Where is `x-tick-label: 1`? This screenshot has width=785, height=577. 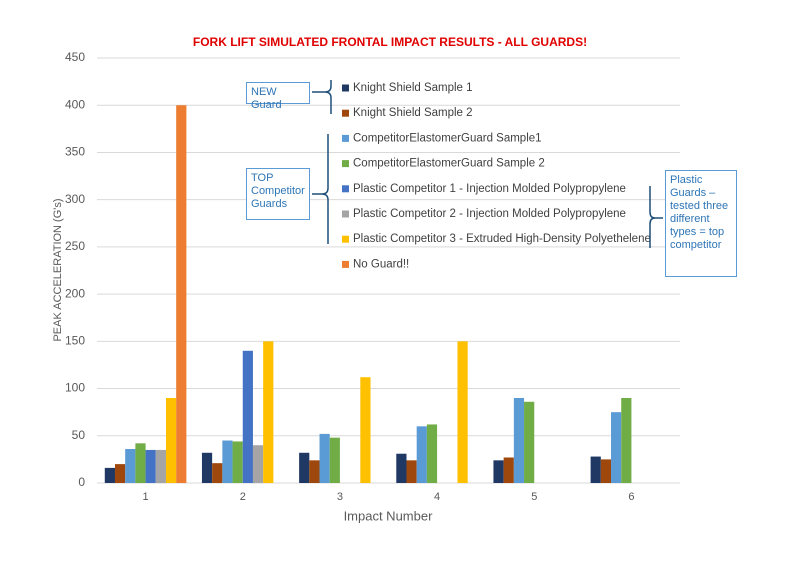
x-tick-label: 1 is located at coordinates (146, 497).